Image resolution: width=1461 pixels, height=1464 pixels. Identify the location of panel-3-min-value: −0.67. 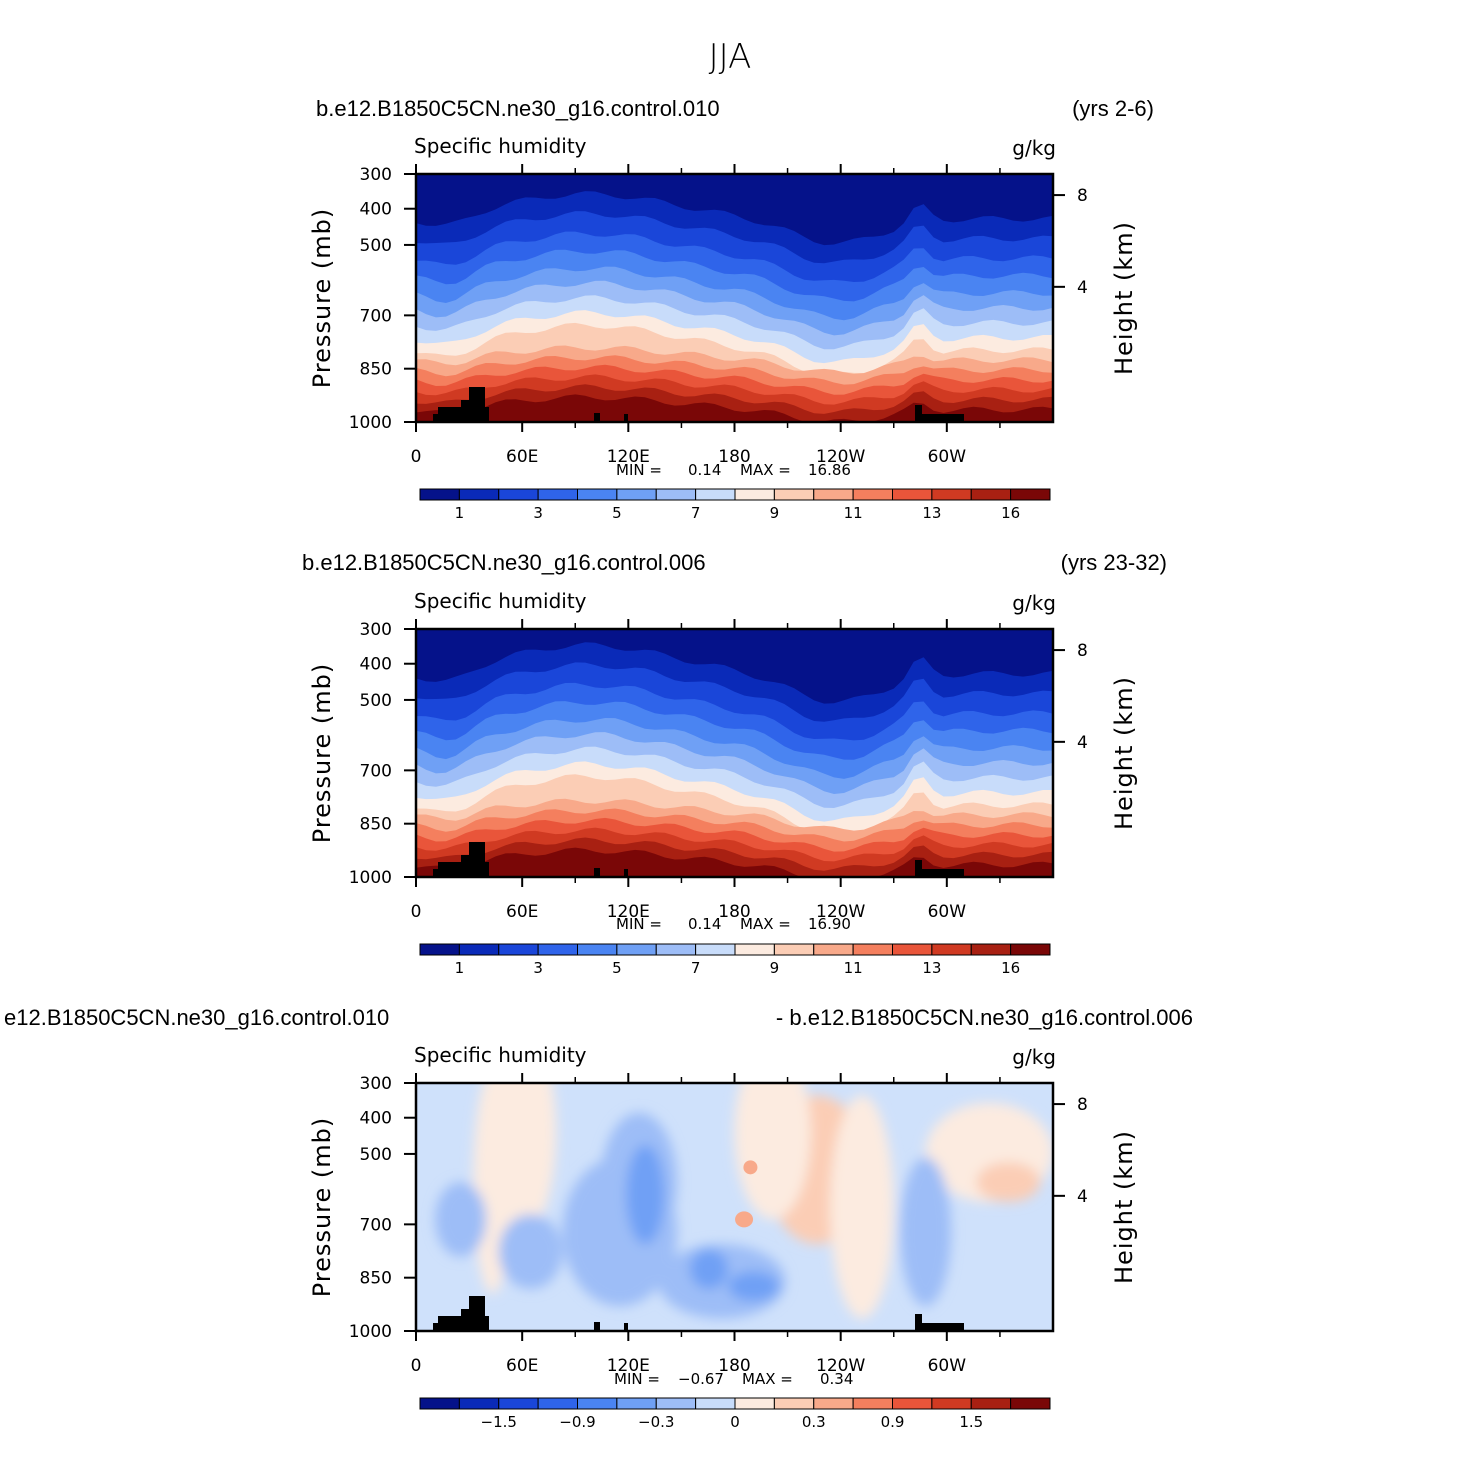
(701, 1379).